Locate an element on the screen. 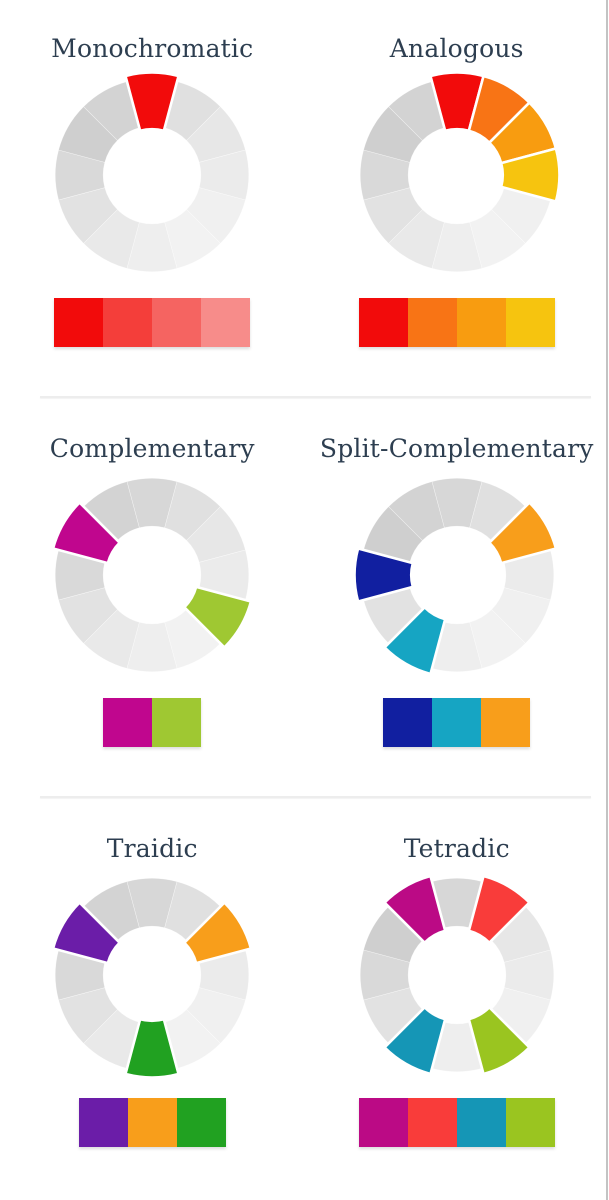 The width and height of the screenshot is (609, 1200). page-right-border is located at coordinates (607, 600).